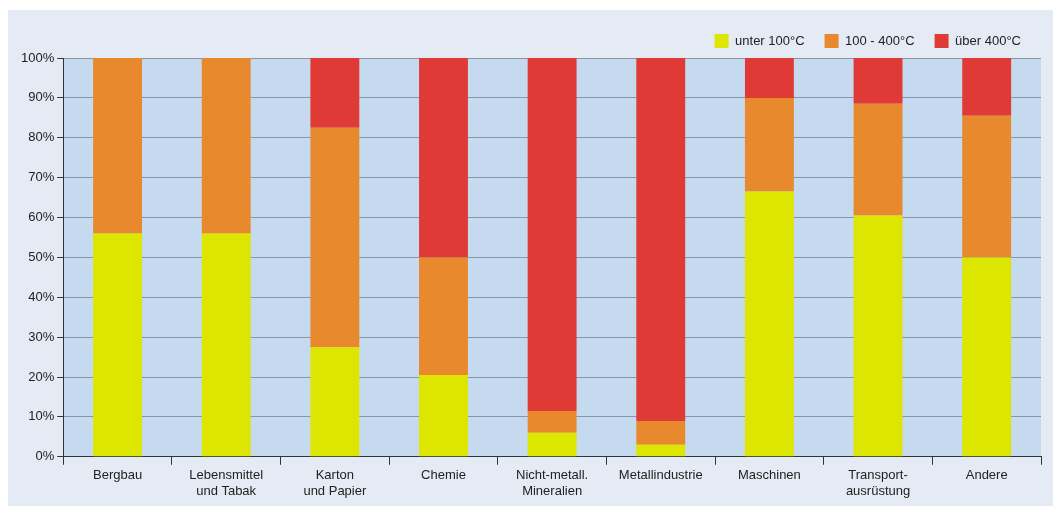 The height and width of the screenshot is (506, 1053). I want to click on x-tick-label: Andere, so click(986, 475).